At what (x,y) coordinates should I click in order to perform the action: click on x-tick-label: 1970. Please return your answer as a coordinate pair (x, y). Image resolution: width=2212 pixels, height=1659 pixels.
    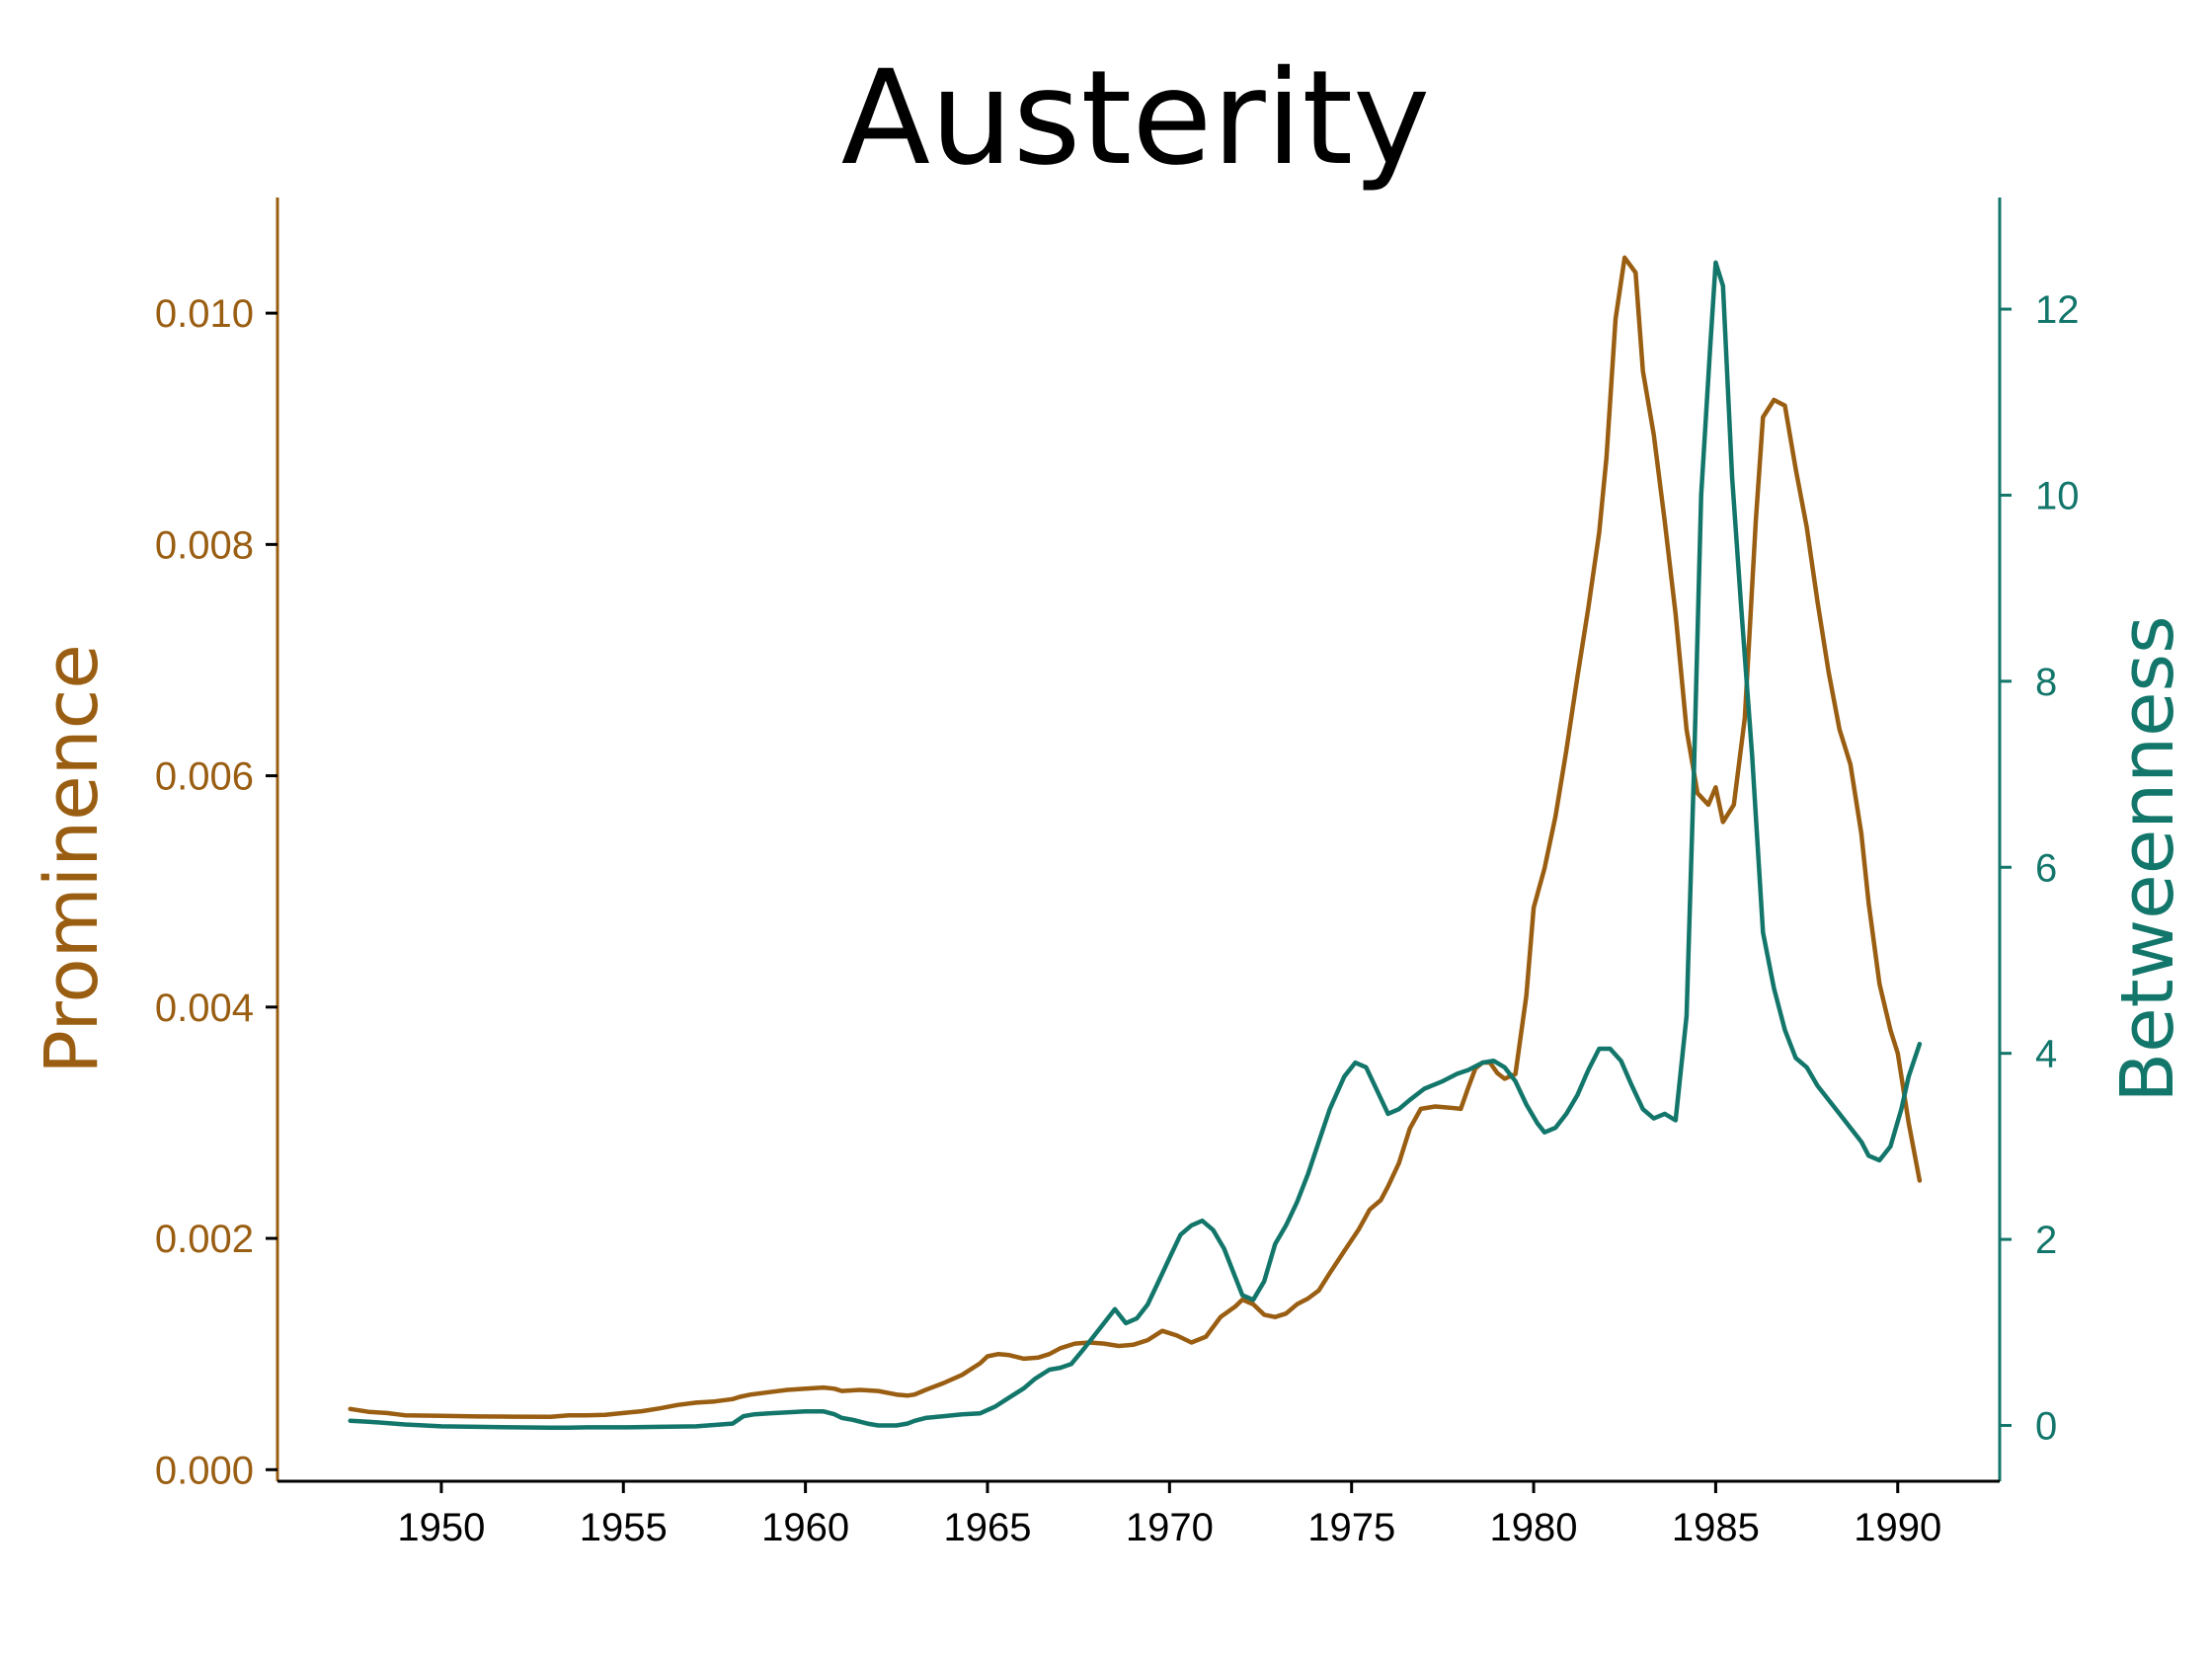
    Looking at the image, I should click on (1170, 1528).